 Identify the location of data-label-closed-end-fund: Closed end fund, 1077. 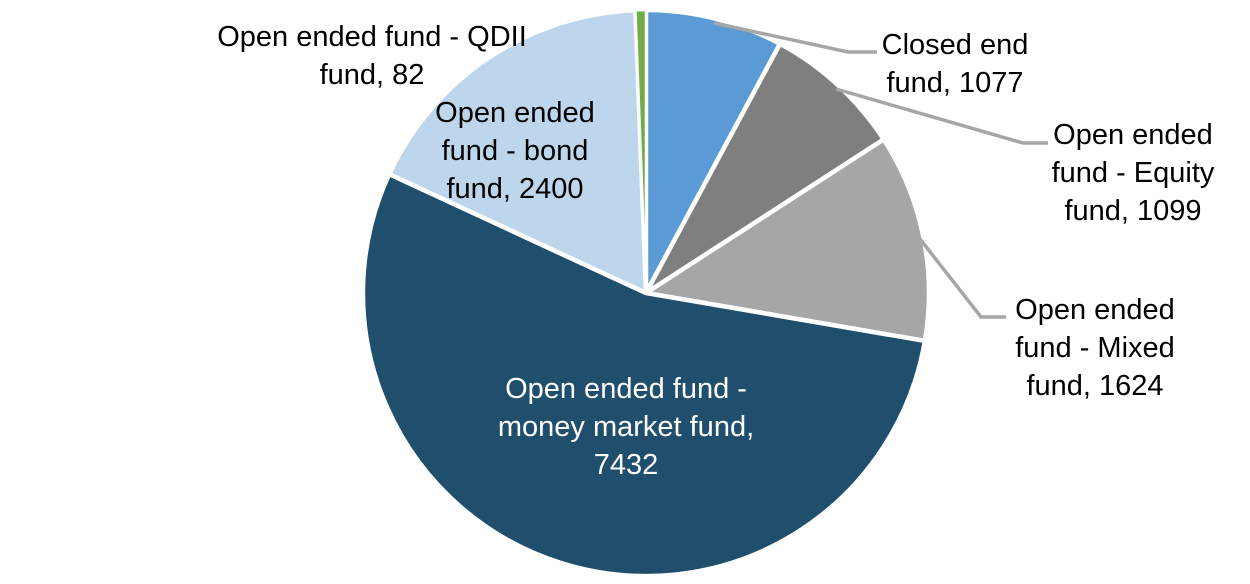
(955, 64).